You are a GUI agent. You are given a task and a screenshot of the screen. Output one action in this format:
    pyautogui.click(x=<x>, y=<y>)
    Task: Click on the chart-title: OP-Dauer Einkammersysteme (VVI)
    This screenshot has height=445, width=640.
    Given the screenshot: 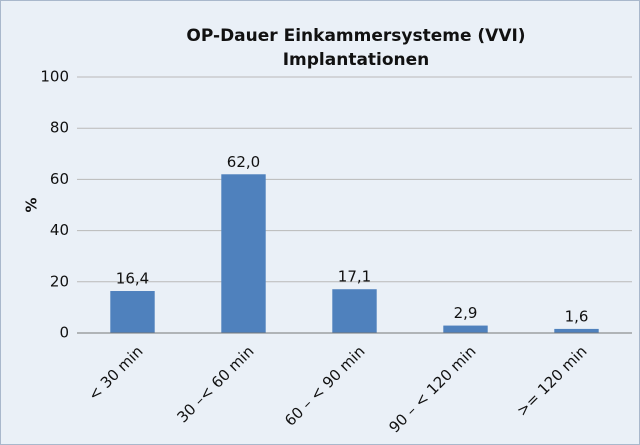 What is the action you would take?
    pyautogui.click(x=355, y=36)
    